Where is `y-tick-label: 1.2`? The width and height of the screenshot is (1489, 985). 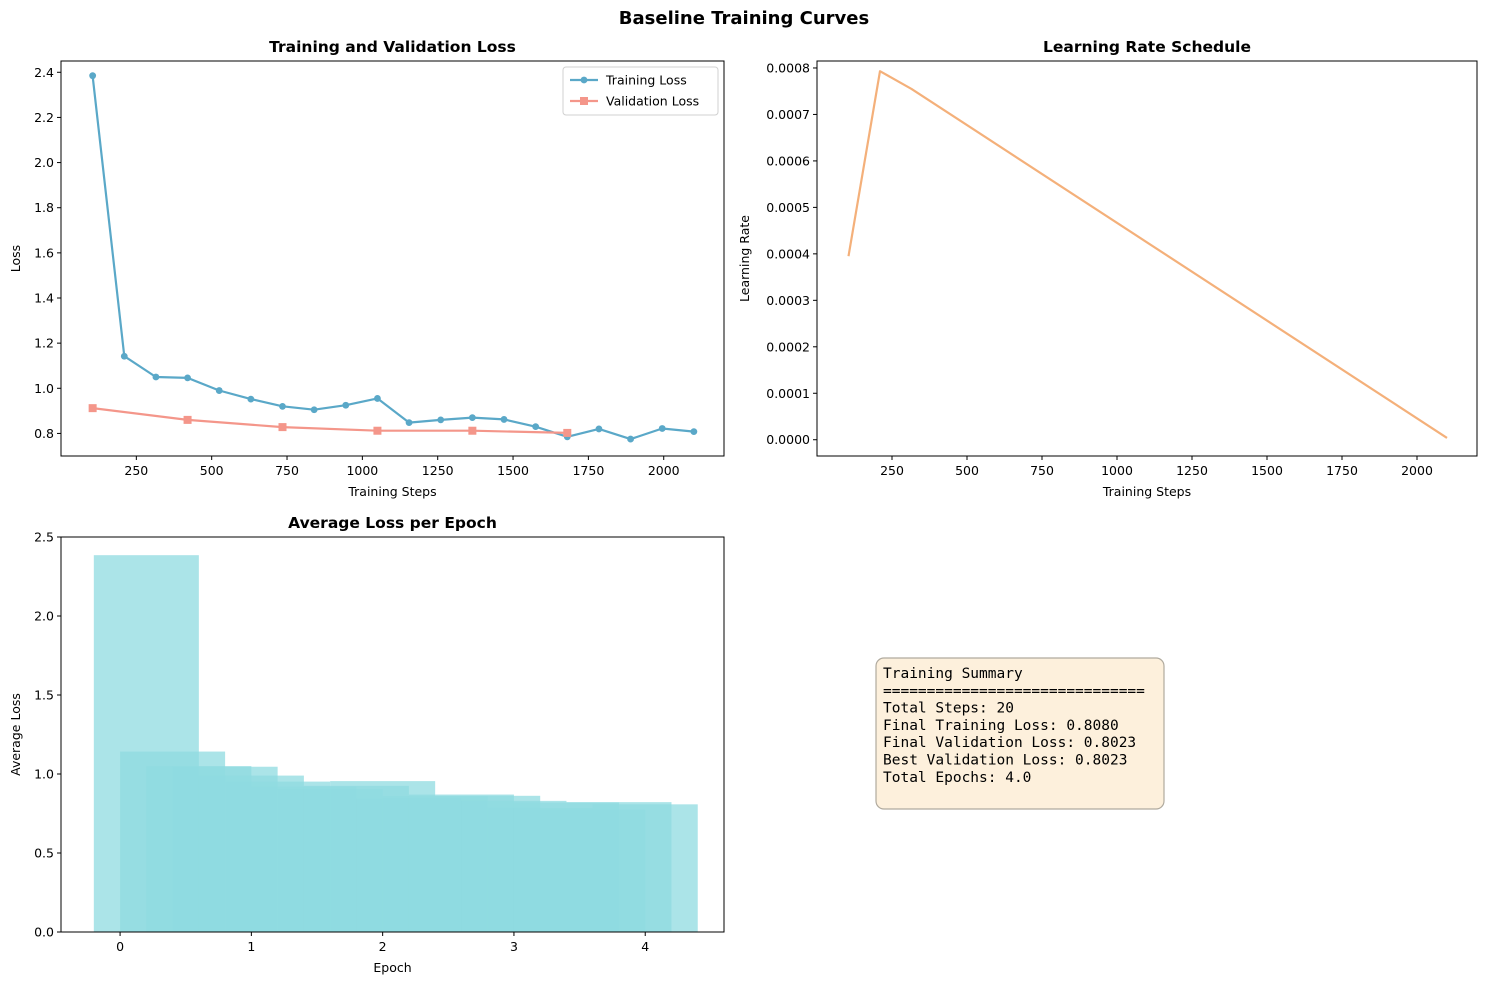 y-tick-label: 1.2 is located at coordinates (44, 343).